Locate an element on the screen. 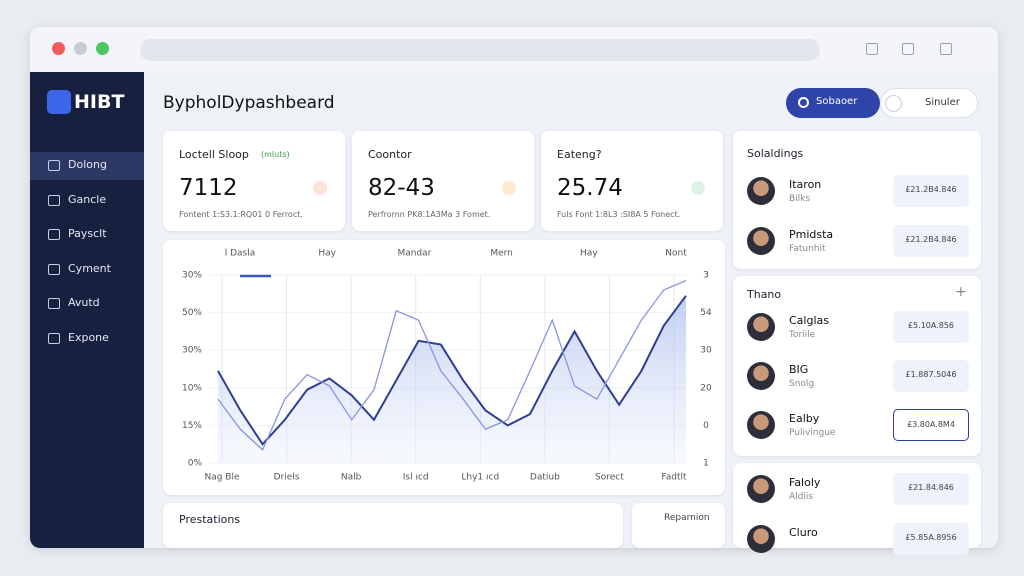 The width and height of the screenshot is (1024, 576). amount: £5.85A.8956 is located at coordinates (931, 537).